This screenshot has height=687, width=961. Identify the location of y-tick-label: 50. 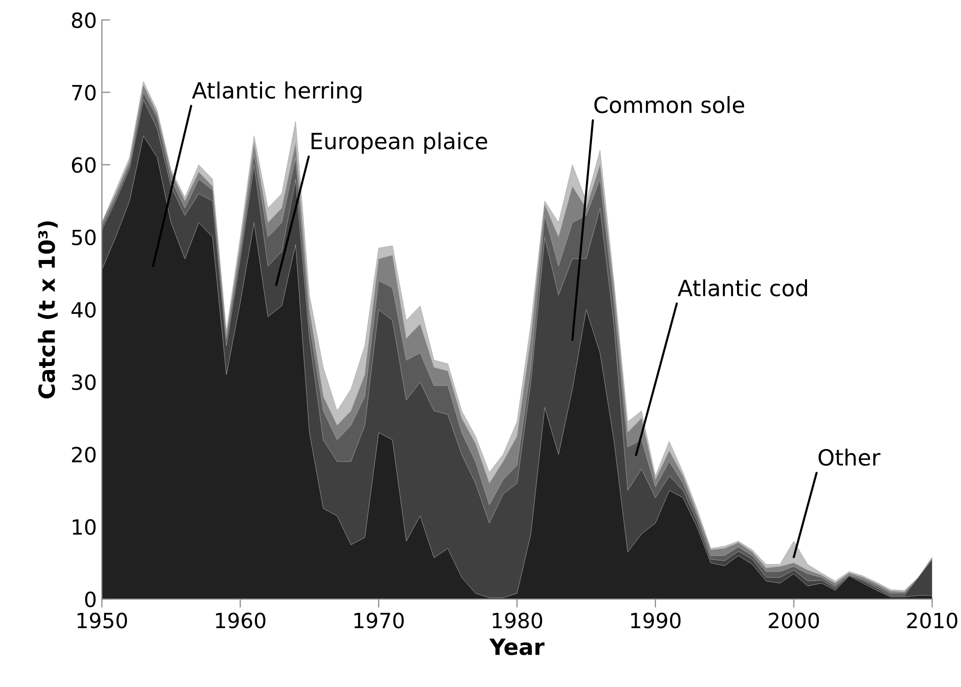
(84, 238).